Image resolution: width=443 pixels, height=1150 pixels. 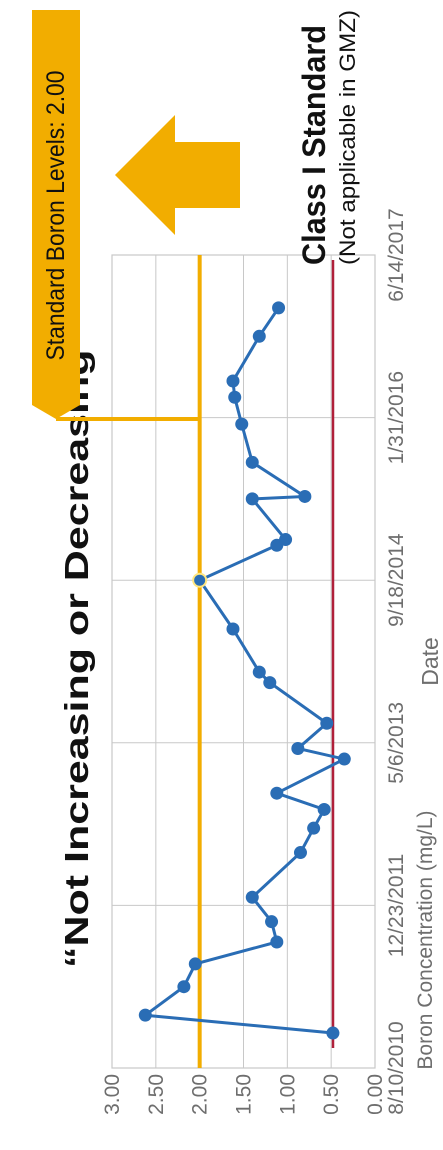 I want to click on x-tick-label: 5/6/2013, so click(x=396, y=743).